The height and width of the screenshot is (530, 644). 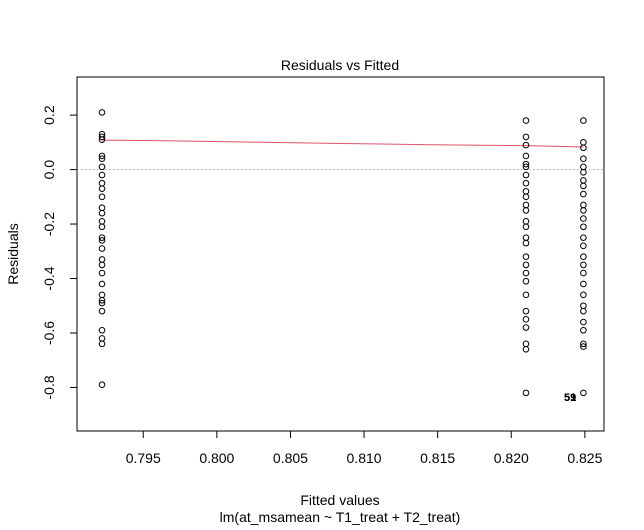 What do you see at coordinates (13, 253) in the screenshot?
I see `y-axis-label: Residuals` at bounding box center [13, 253].